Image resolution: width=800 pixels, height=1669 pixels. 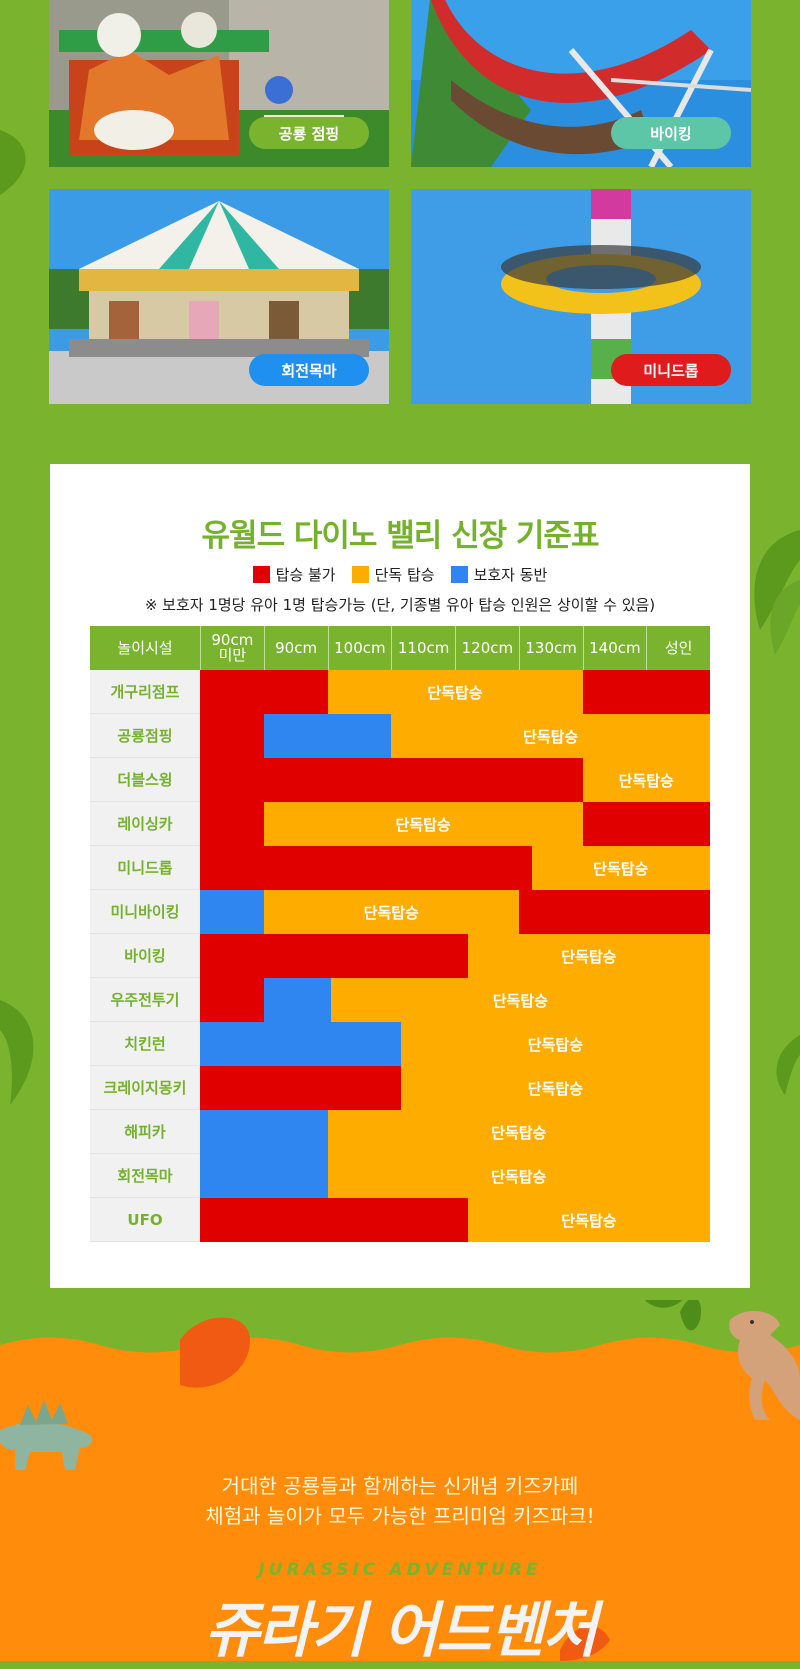 I want to click on header-height-column: 성인, so click(x=678, y=648).